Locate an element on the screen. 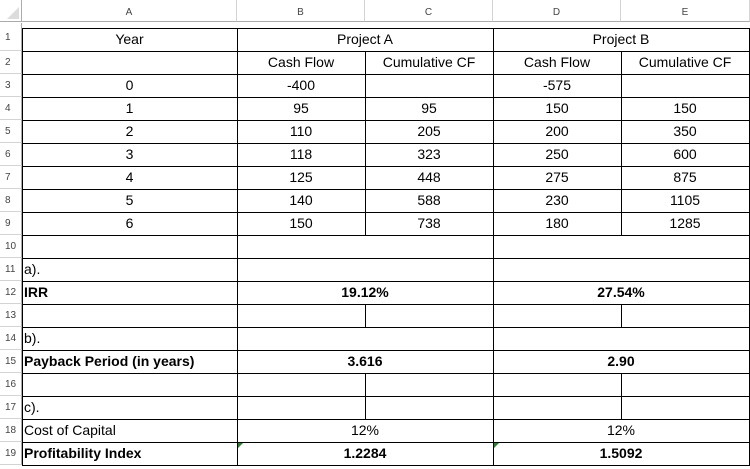 This screenshot has height=469, width=750. year-cell: 1 is located at coordinates (129, 108).